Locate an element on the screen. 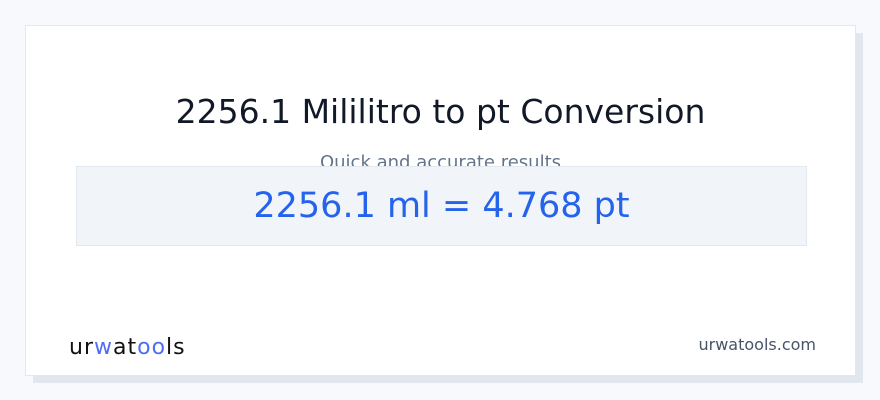 The width and height of the screenshot is (880, 400). logo-text: at is located at coordinates (125, 347).